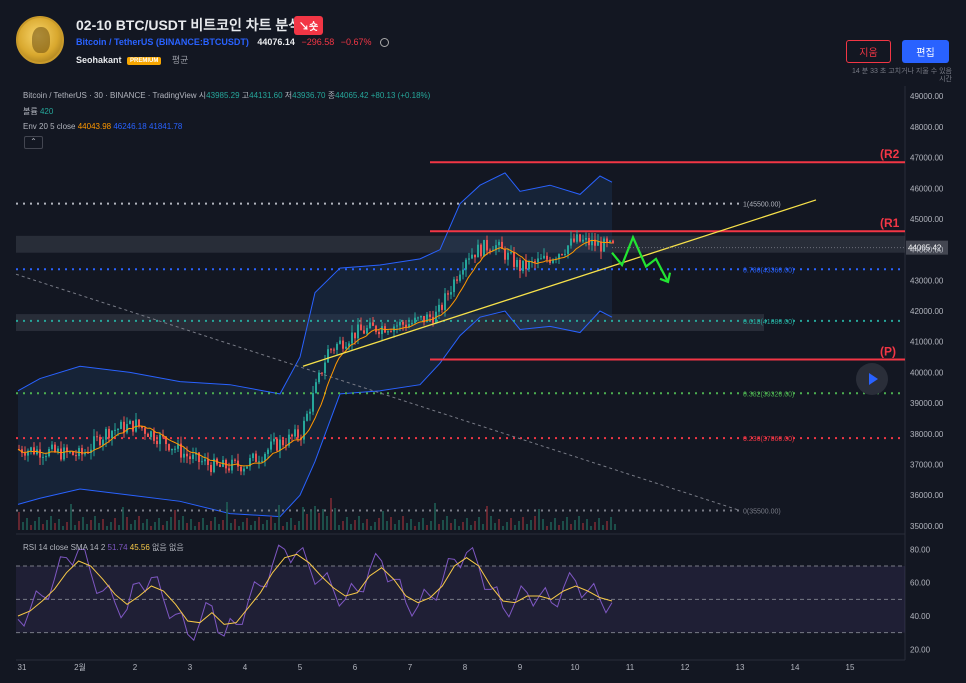 The width and height of the screenshot is (966, 683). What do you see at coordinates (103, 547) in the screenshot?
I see `rsi-legend: RSI 14 close SMA 14 2 51.74 45.56 없음 없음` at bounding box center [103, 547].